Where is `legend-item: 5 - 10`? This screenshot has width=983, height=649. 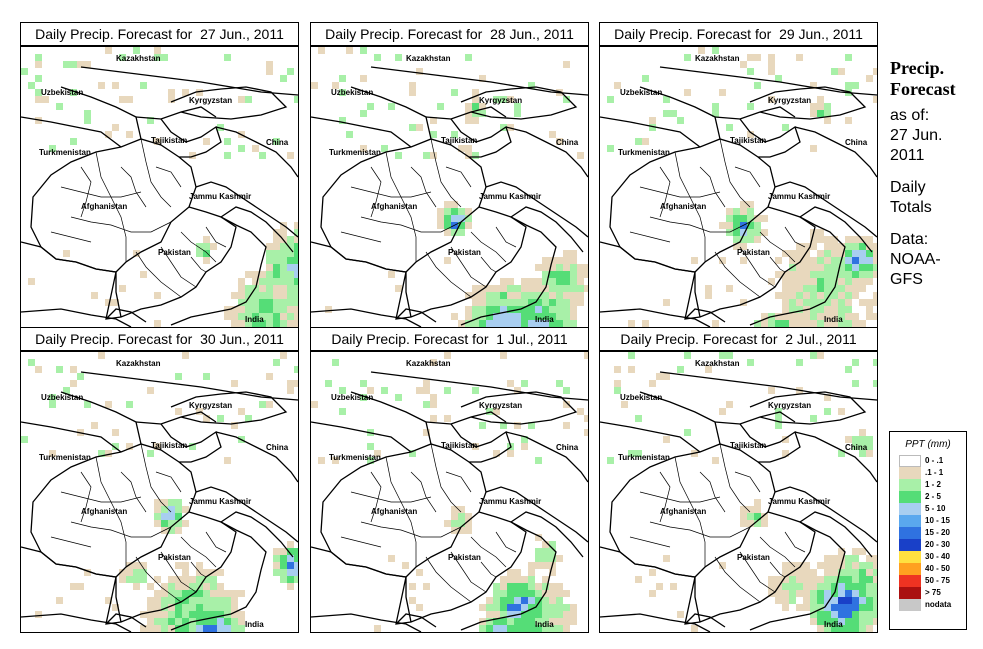
legend-item: 5 - 10 is located at coordinates (928, 509).